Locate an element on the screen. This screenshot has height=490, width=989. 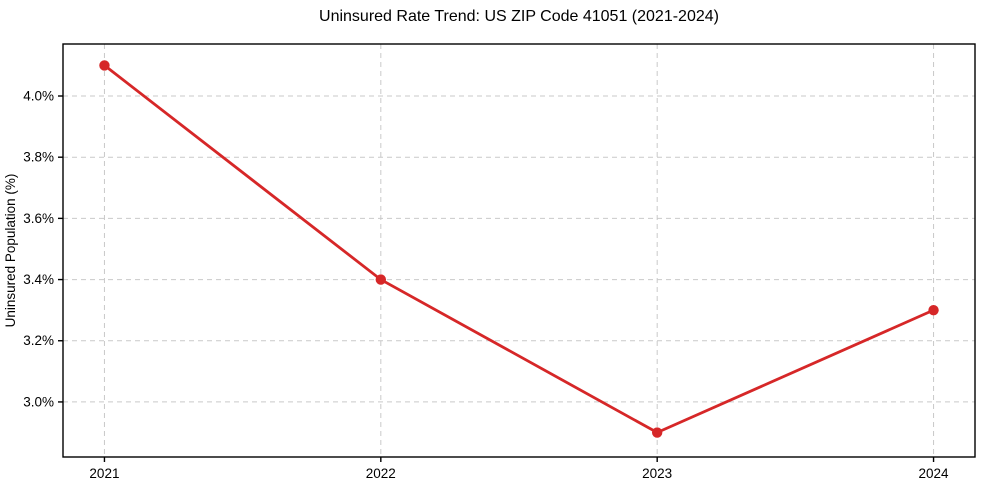
y-tick-label: 3.6% is located at coordinates (38, 218).